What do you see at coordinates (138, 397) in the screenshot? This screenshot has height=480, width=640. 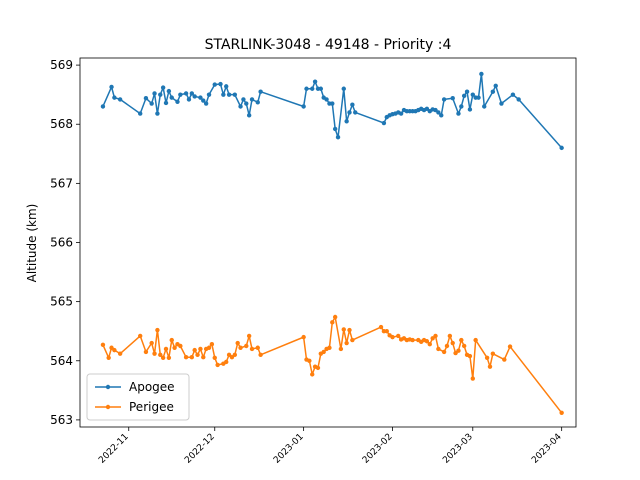 I see `legend: Apogee Perigee` at bounding box center [138, 397].